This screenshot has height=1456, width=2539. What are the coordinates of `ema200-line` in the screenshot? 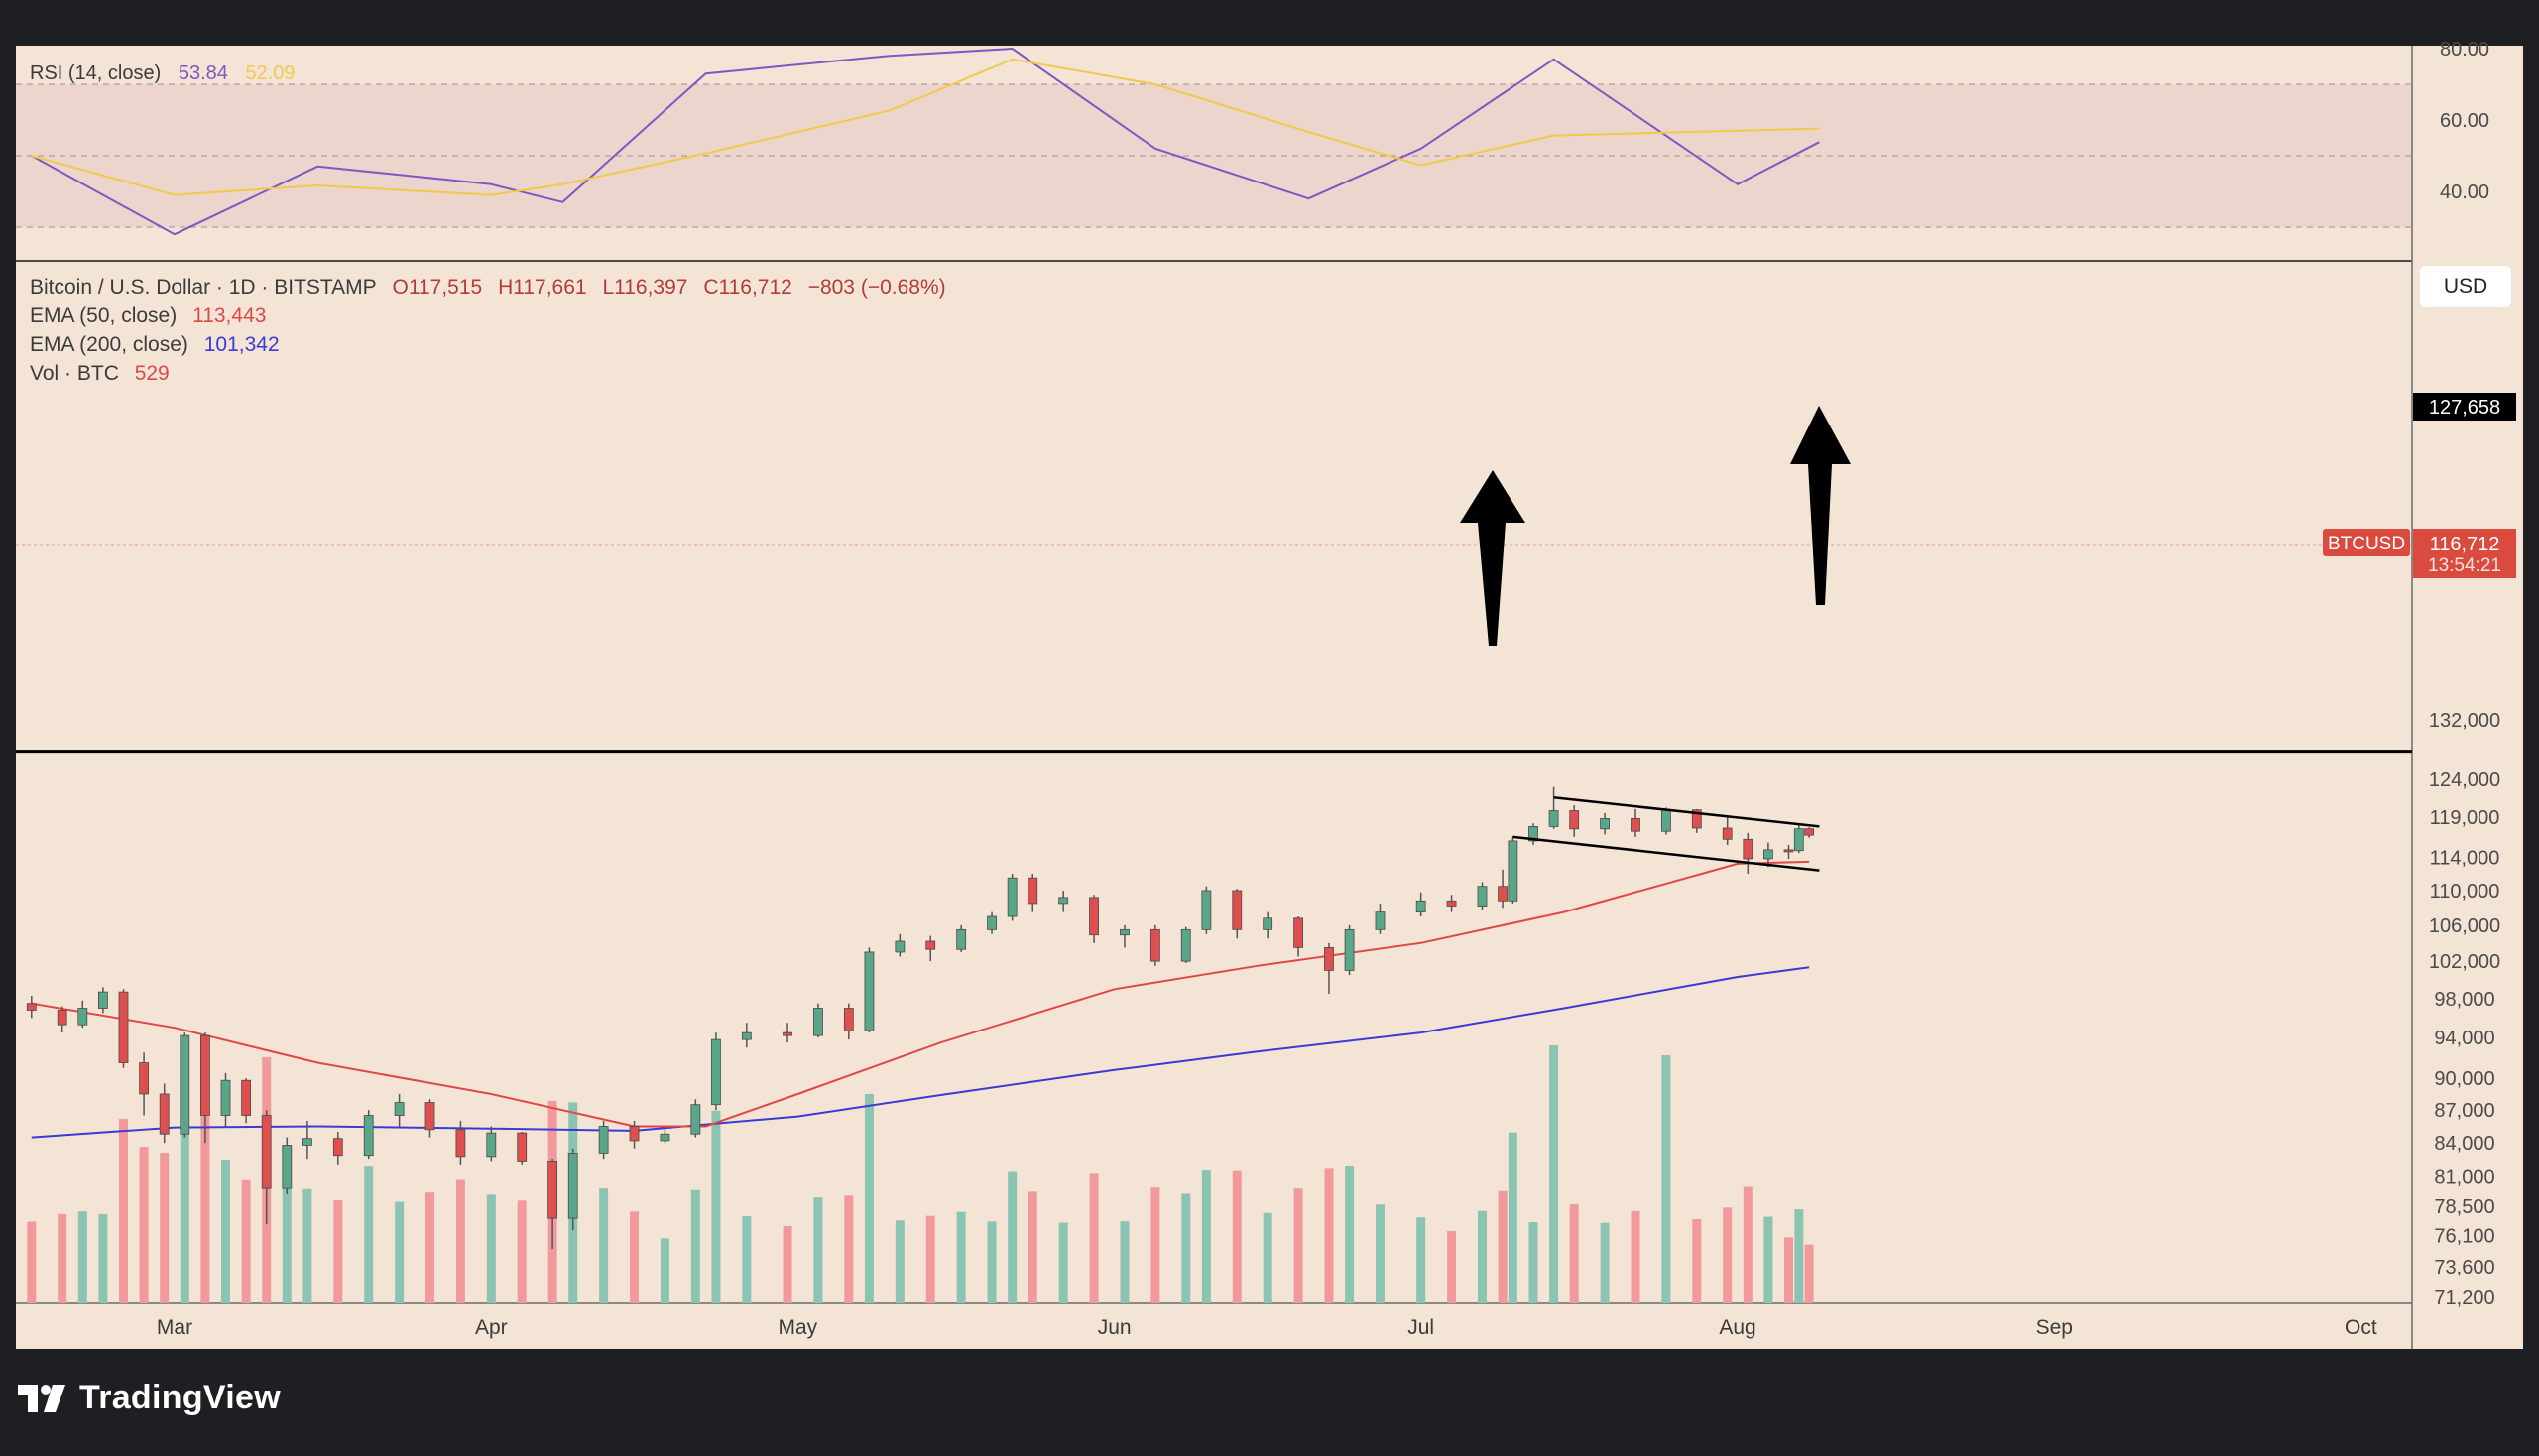 It's located at (921, 1052).